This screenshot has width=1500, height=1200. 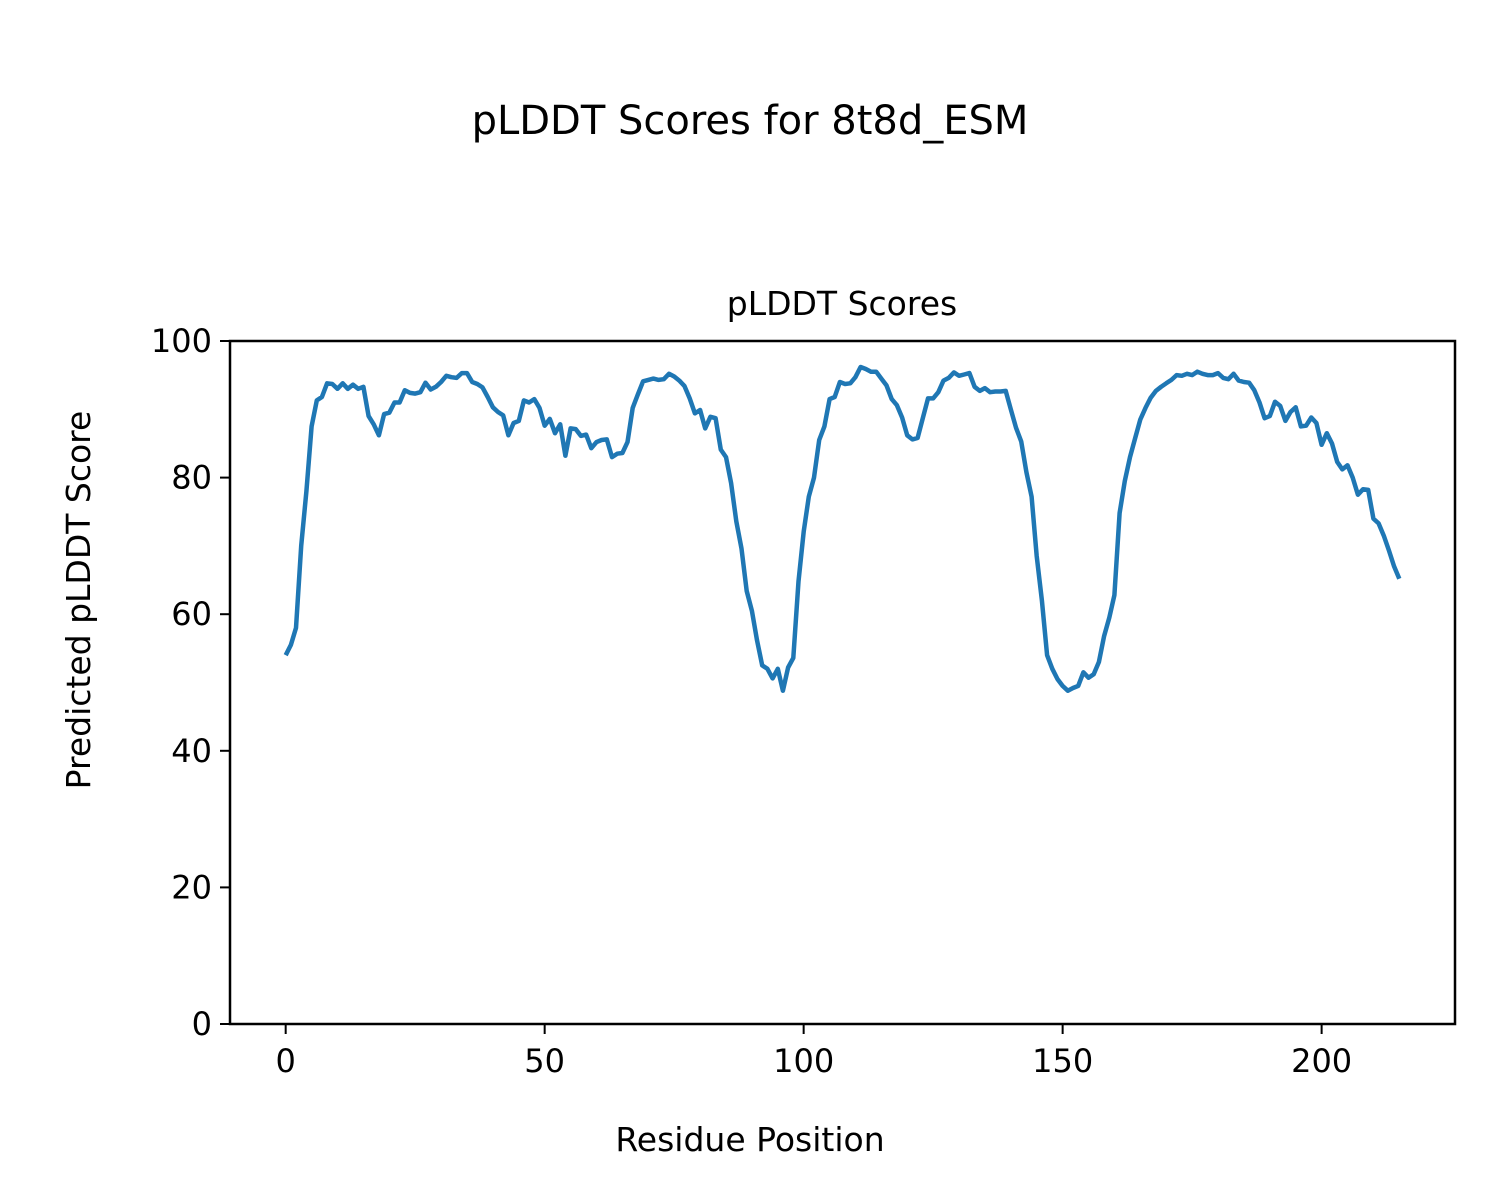 I want to click on chart-title: pLDDT Scores, so click(x=842, y=303).